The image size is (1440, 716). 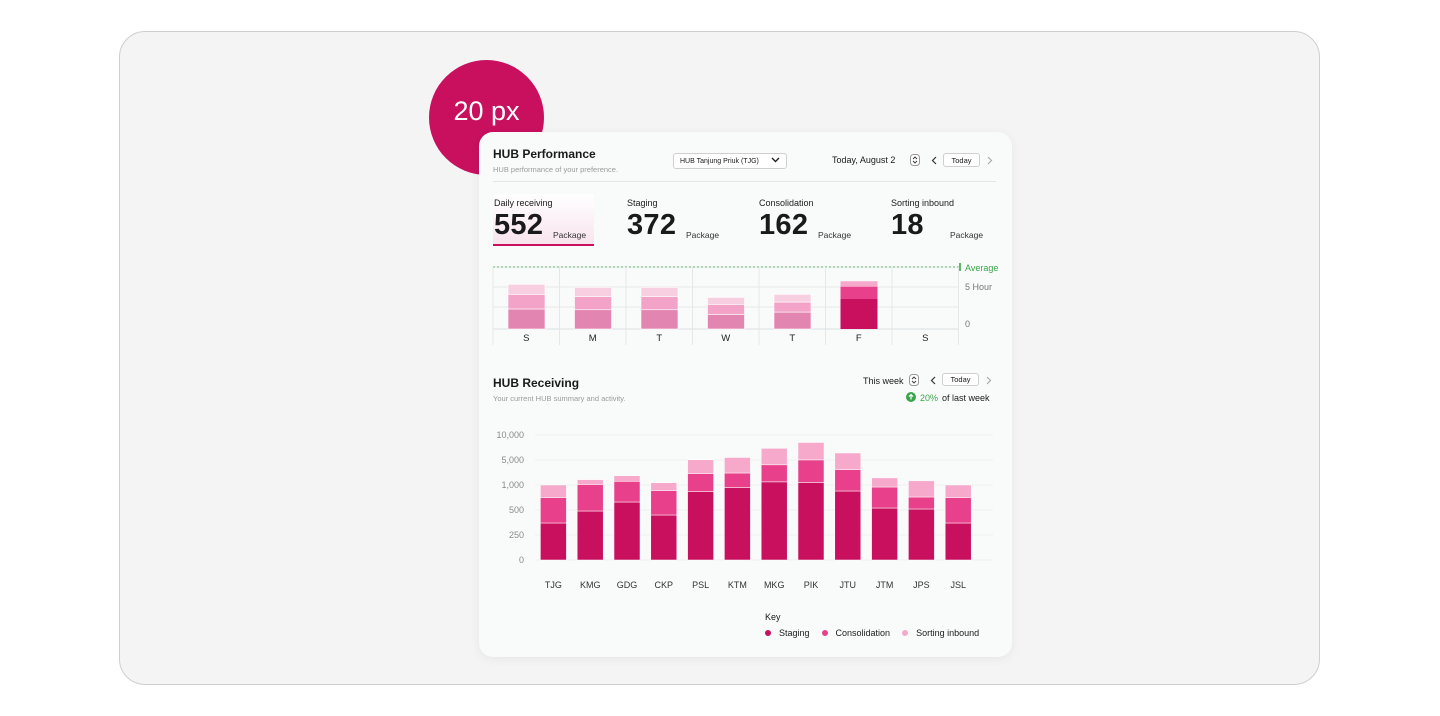 I want to click on legend-item-sorting-inbound: Sorting inbound, so click(x=940, y=633).